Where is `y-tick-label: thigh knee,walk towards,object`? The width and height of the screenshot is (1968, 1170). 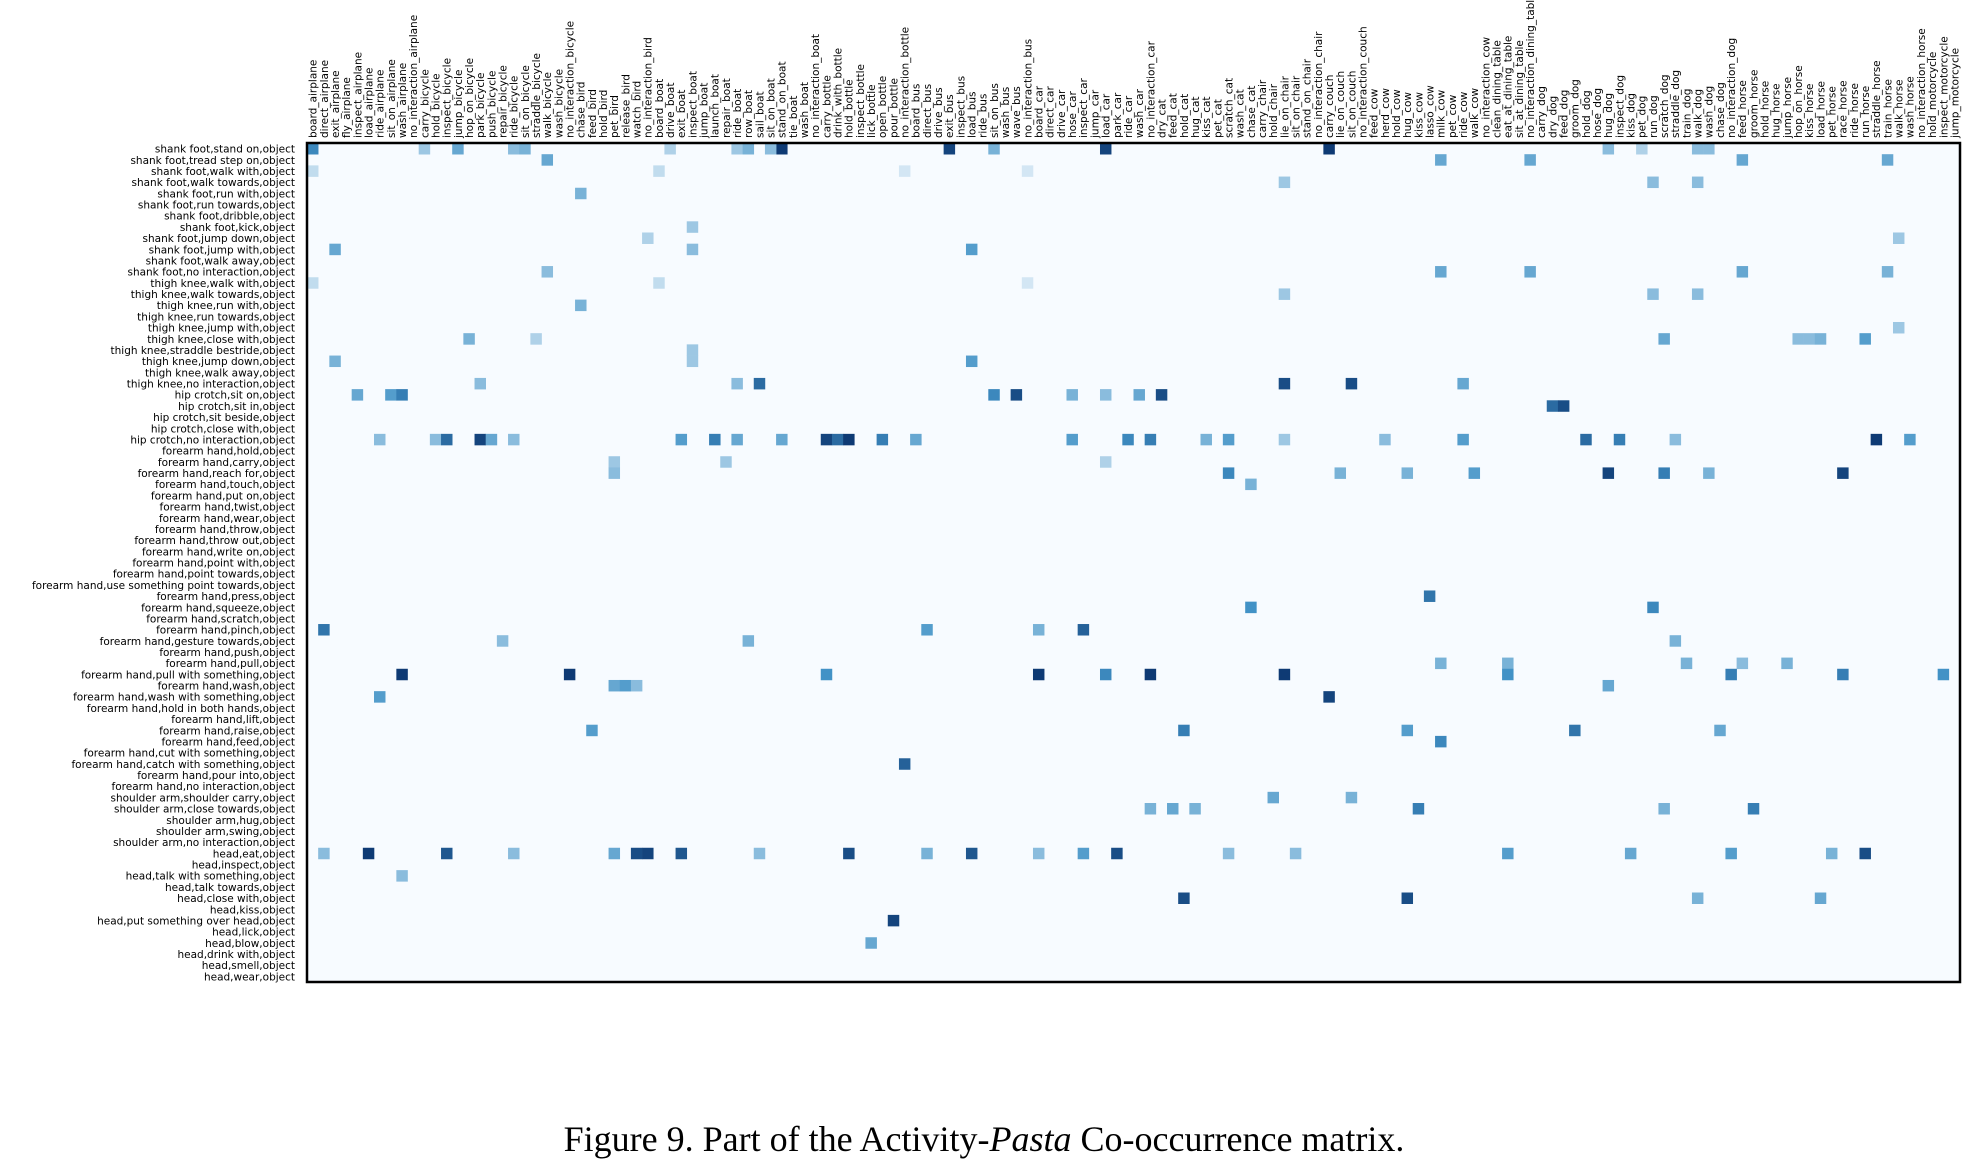
y-tick-label: thigh knee,walk towards,object is located at coordinates (213, 295).